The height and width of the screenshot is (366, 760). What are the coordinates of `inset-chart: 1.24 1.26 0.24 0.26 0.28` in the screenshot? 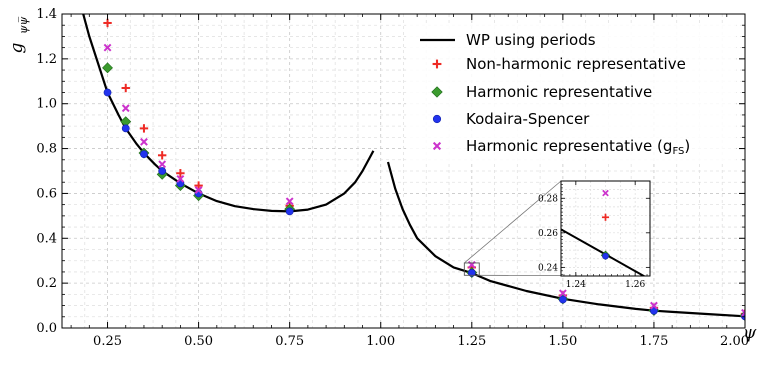 It's located at (594, 235).